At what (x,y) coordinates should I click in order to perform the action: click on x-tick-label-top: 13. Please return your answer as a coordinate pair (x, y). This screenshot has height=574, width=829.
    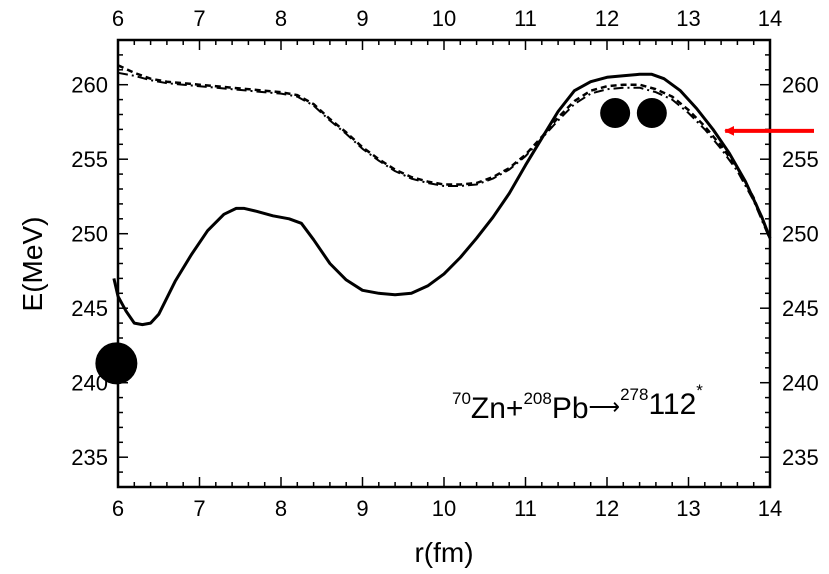
    Looking at the image, I should click on (688, 18).